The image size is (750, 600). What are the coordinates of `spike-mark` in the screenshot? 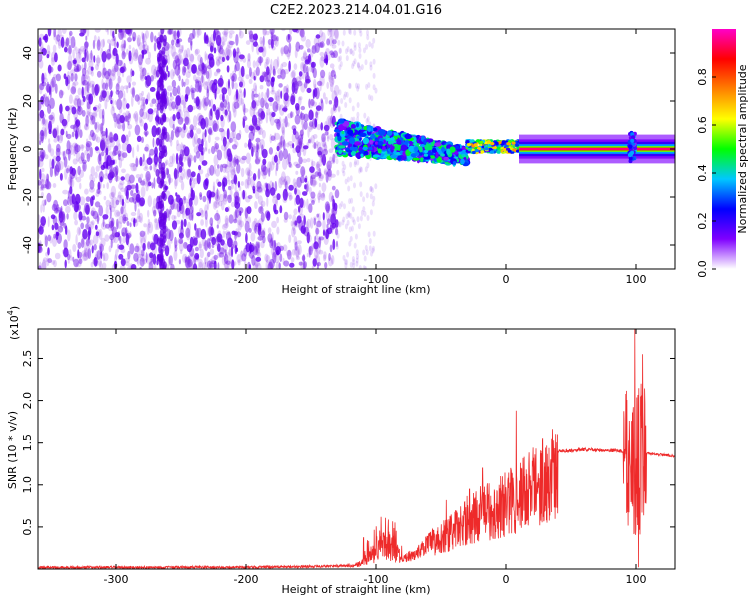 It's located at (157, 205).